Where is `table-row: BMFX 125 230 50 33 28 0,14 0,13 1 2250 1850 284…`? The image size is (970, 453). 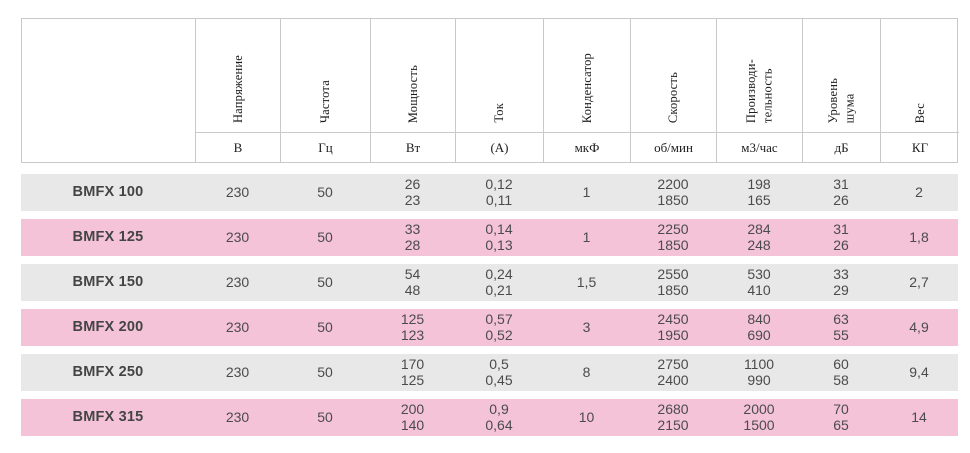
table-row: BMFX 125 230 50 33 28 0,14 0,13 1 2250 1850 284… is located at coordinates (489, 237).